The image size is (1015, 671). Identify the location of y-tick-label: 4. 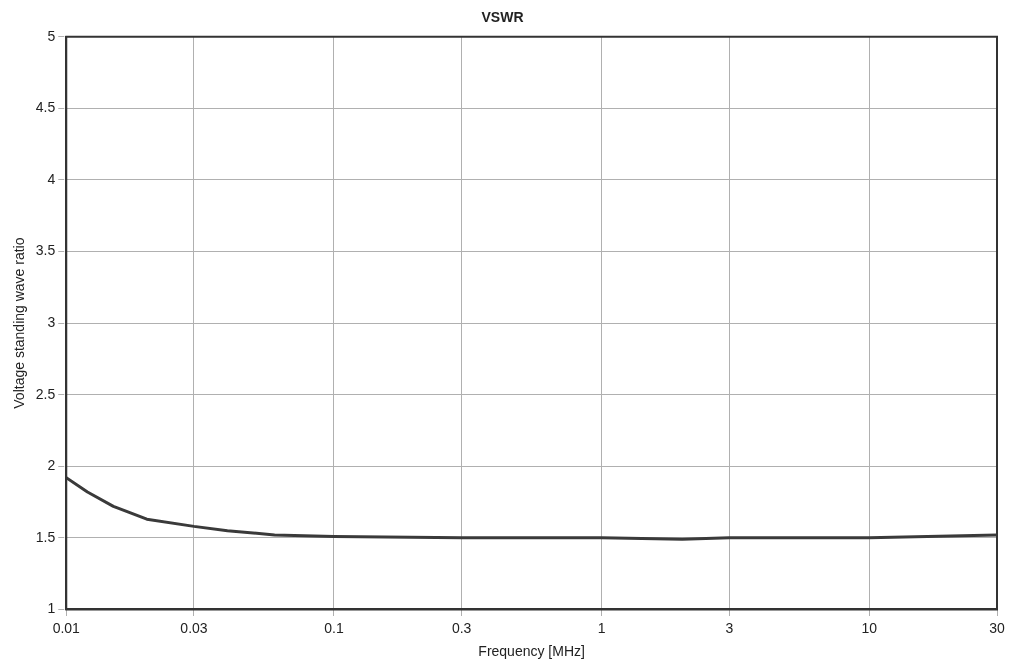
(51, 178).